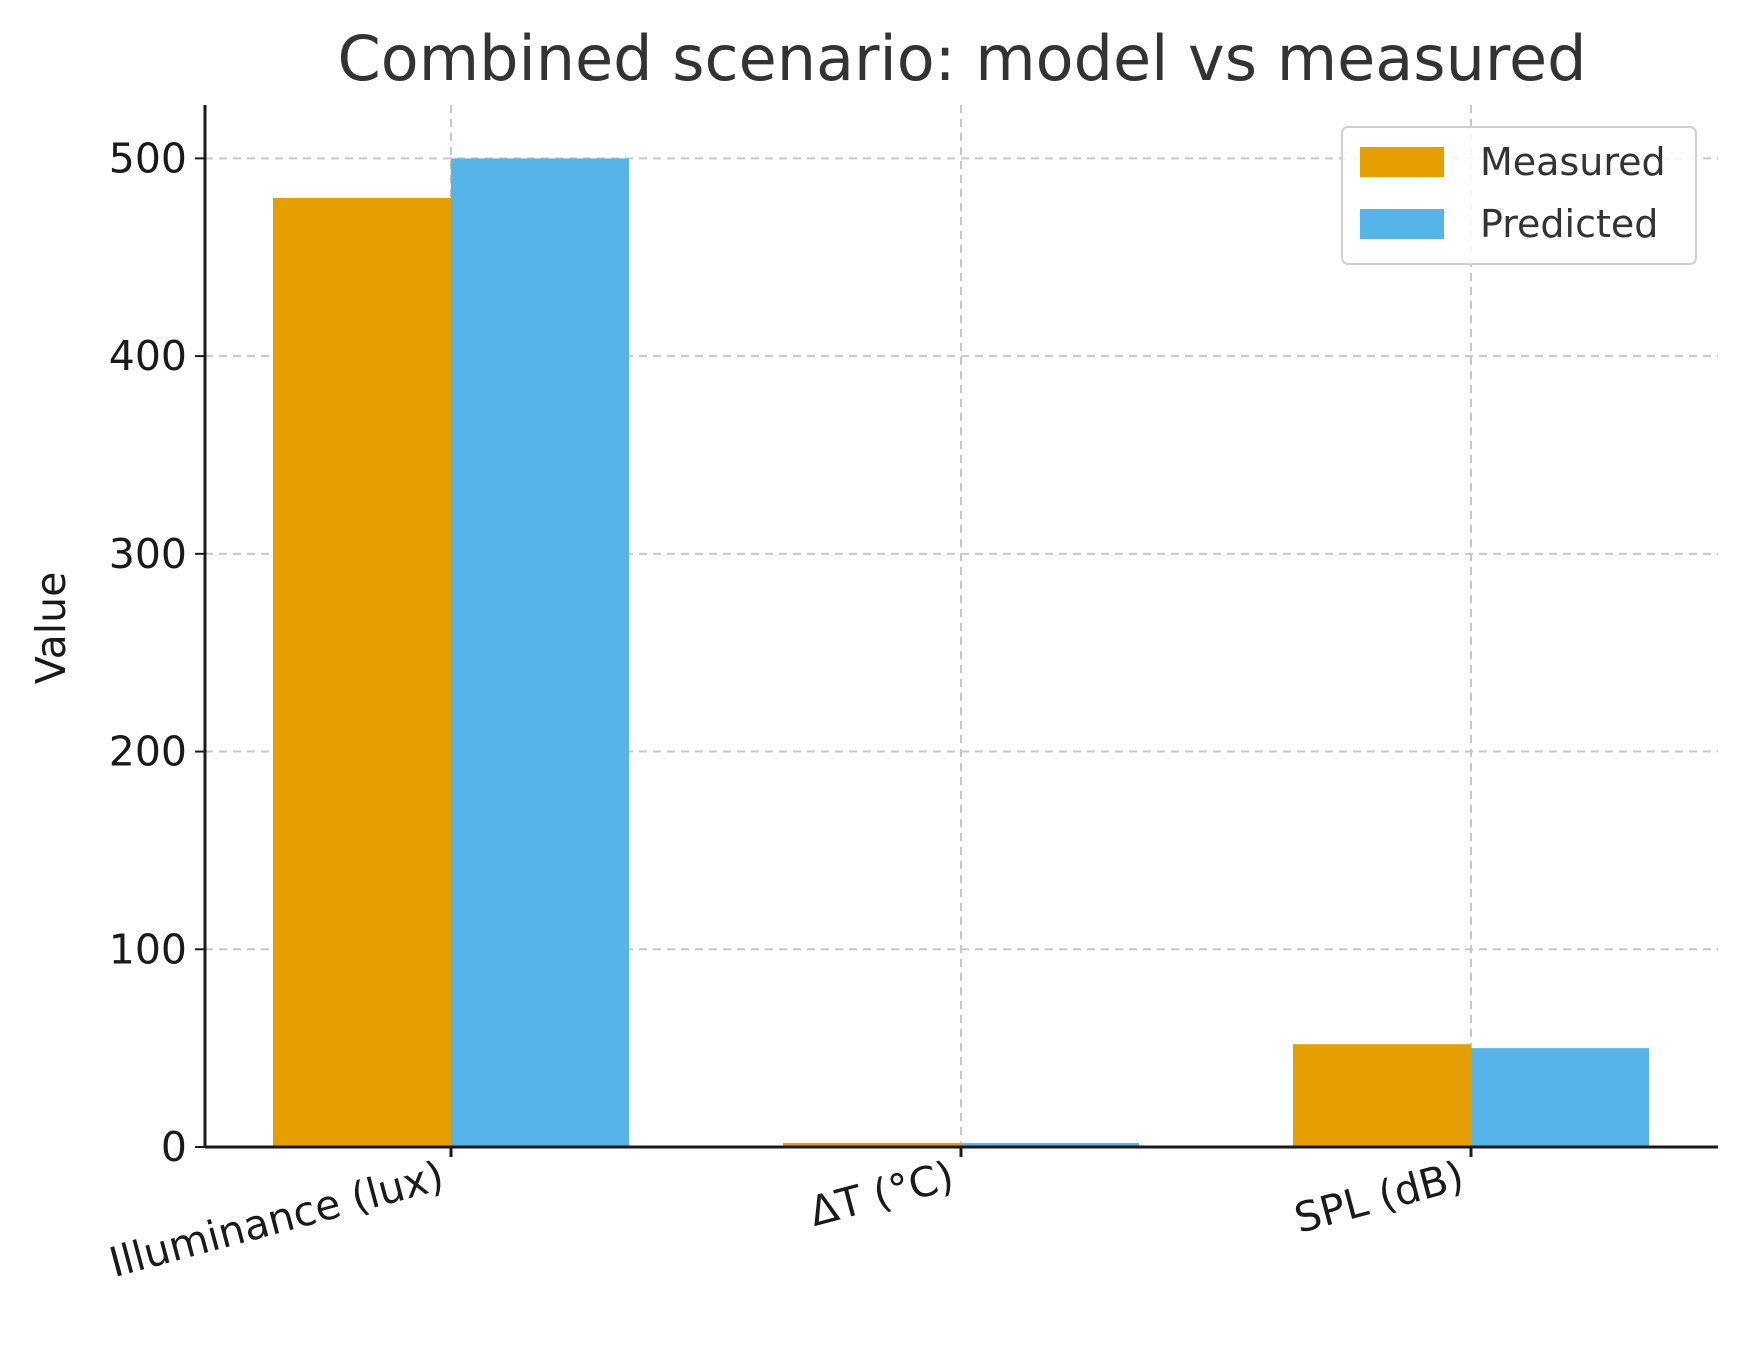 The image size is (1745, 1345). I want to click on y-tick-label-1: 100, so click(148, 949).